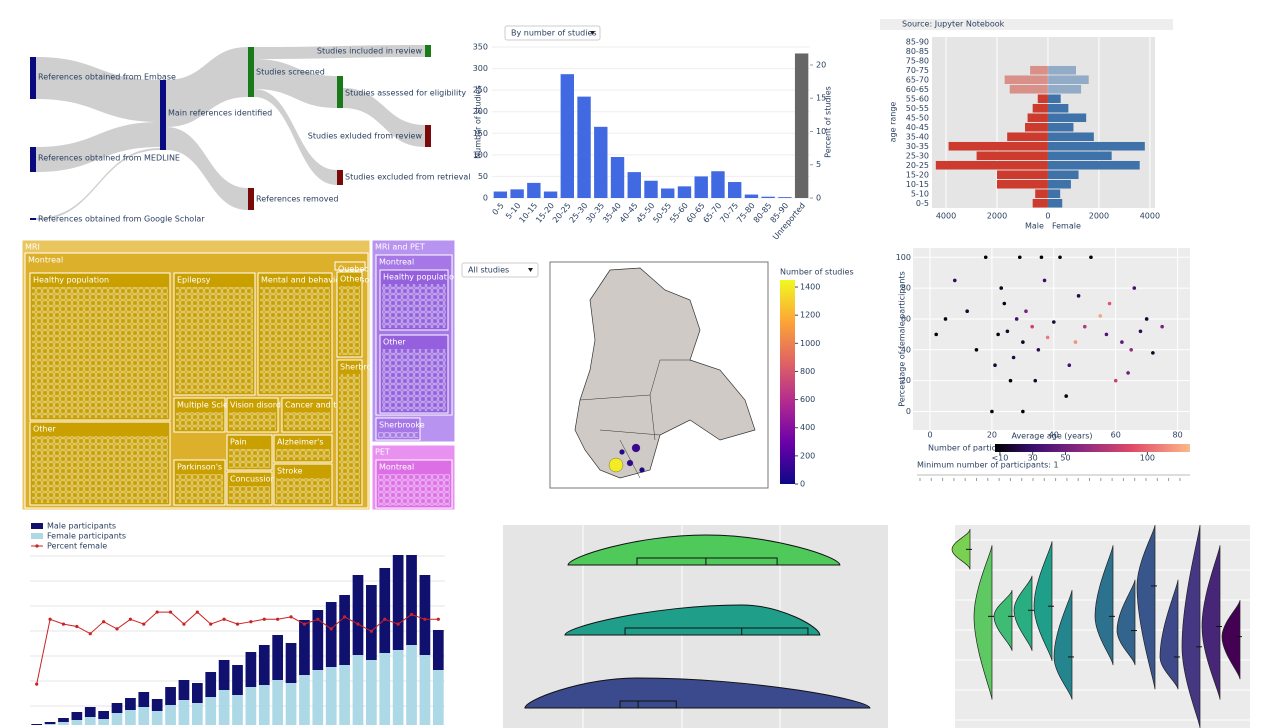 This screenshot has width=1288, height=728. Describe the element at coordinates (906, 318) in the screenshot. I see `y-tick-label: 60` at that location.